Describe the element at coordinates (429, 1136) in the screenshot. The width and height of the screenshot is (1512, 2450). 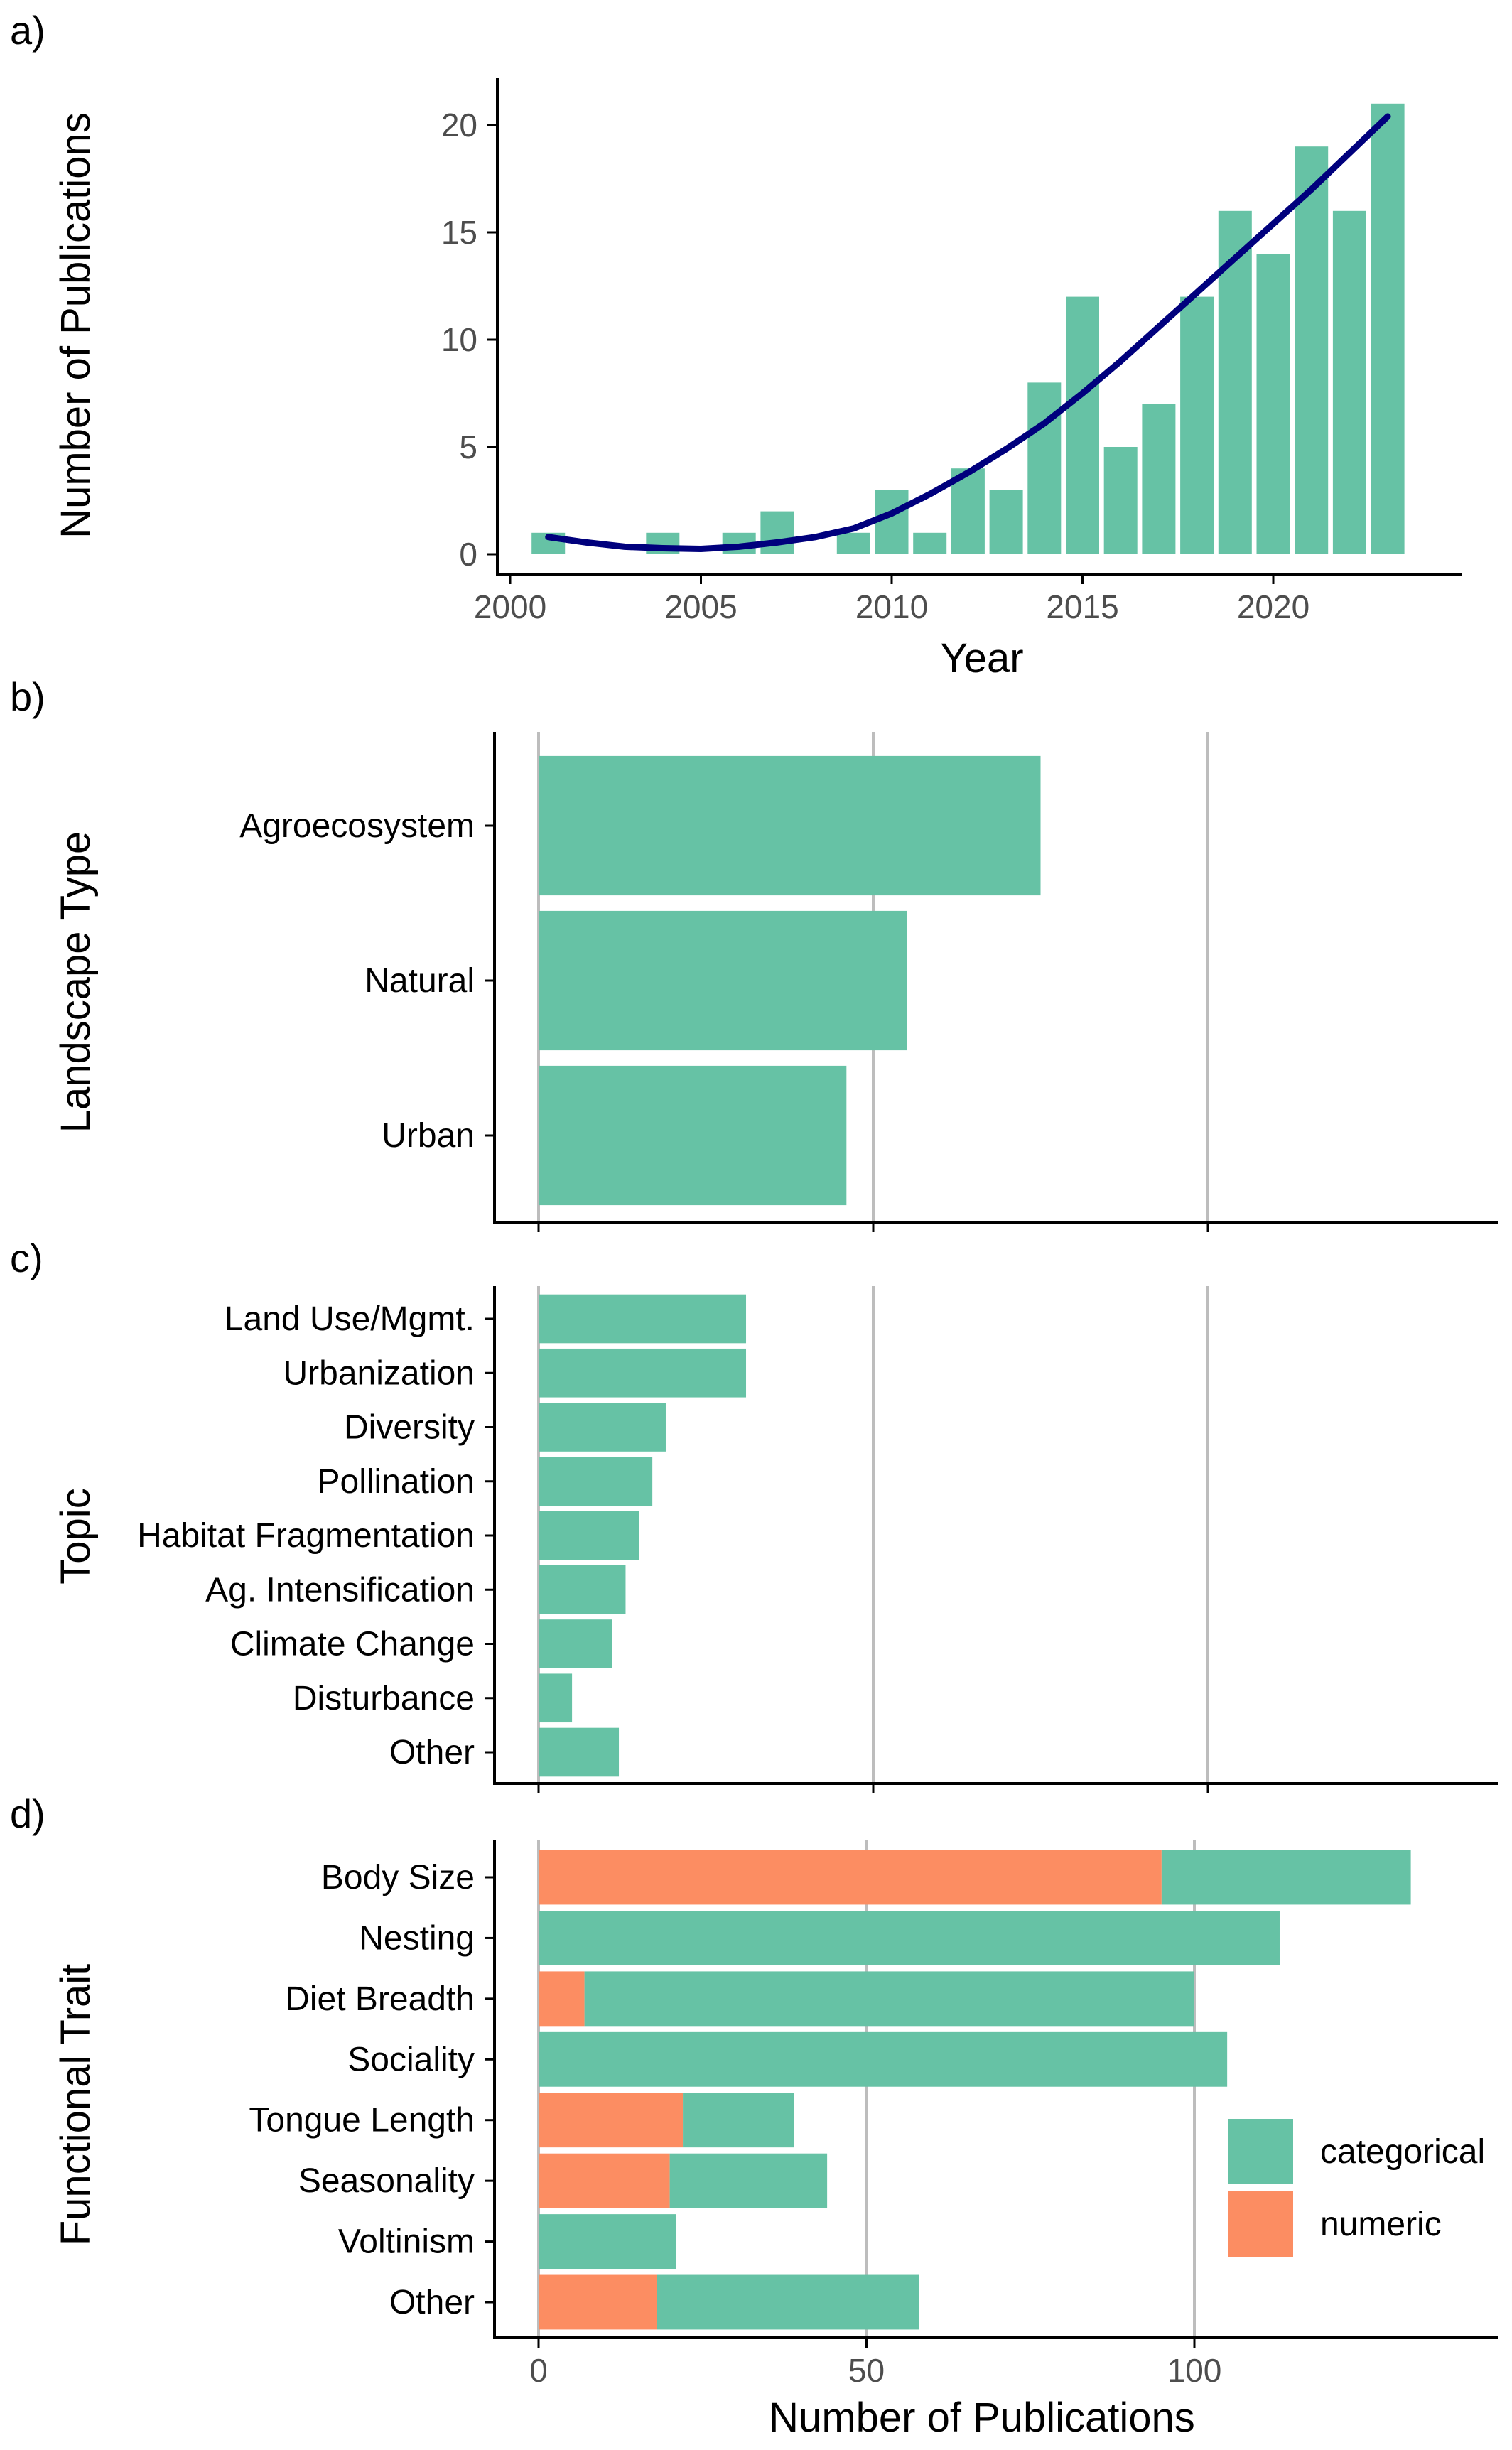
I see `category-label-urban: Urban` at that location.